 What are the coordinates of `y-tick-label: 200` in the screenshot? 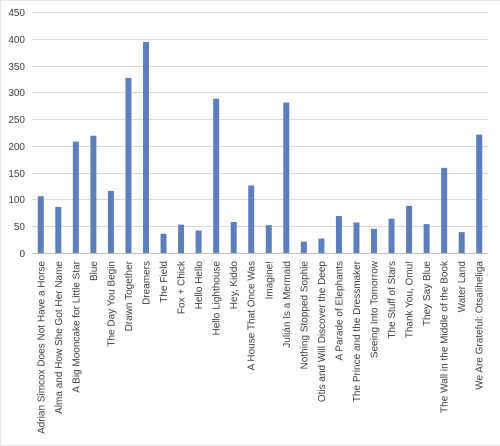 It's located at (16, 147).